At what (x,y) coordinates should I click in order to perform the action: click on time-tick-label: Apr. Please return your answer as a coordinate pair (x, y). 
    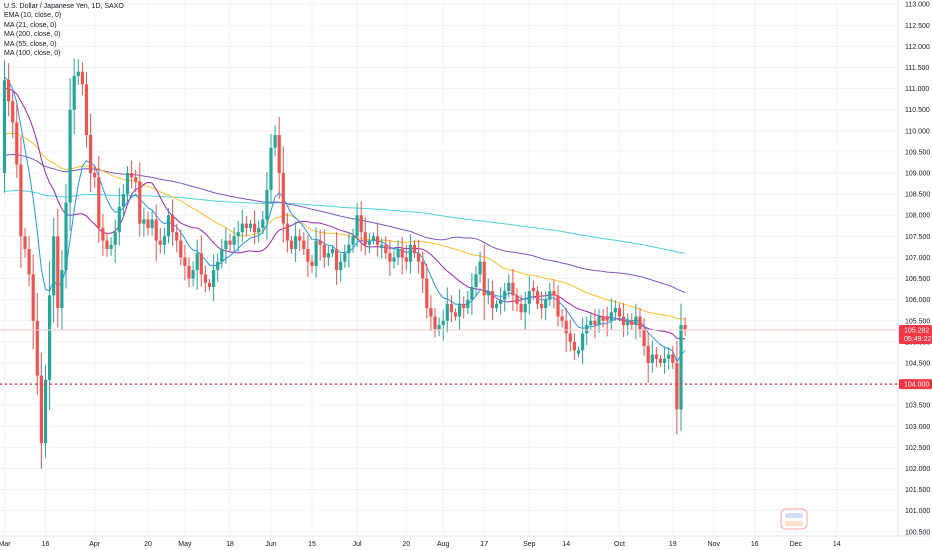
    Looking at the image, I should click on (95, 544).